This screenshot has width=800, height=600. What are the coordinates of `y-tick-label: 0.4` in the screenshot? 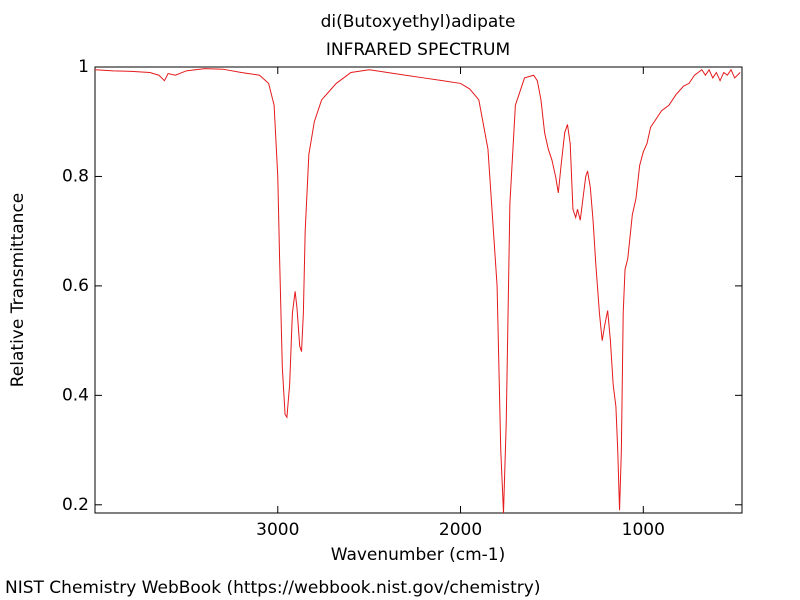 It's located at (75, 395).